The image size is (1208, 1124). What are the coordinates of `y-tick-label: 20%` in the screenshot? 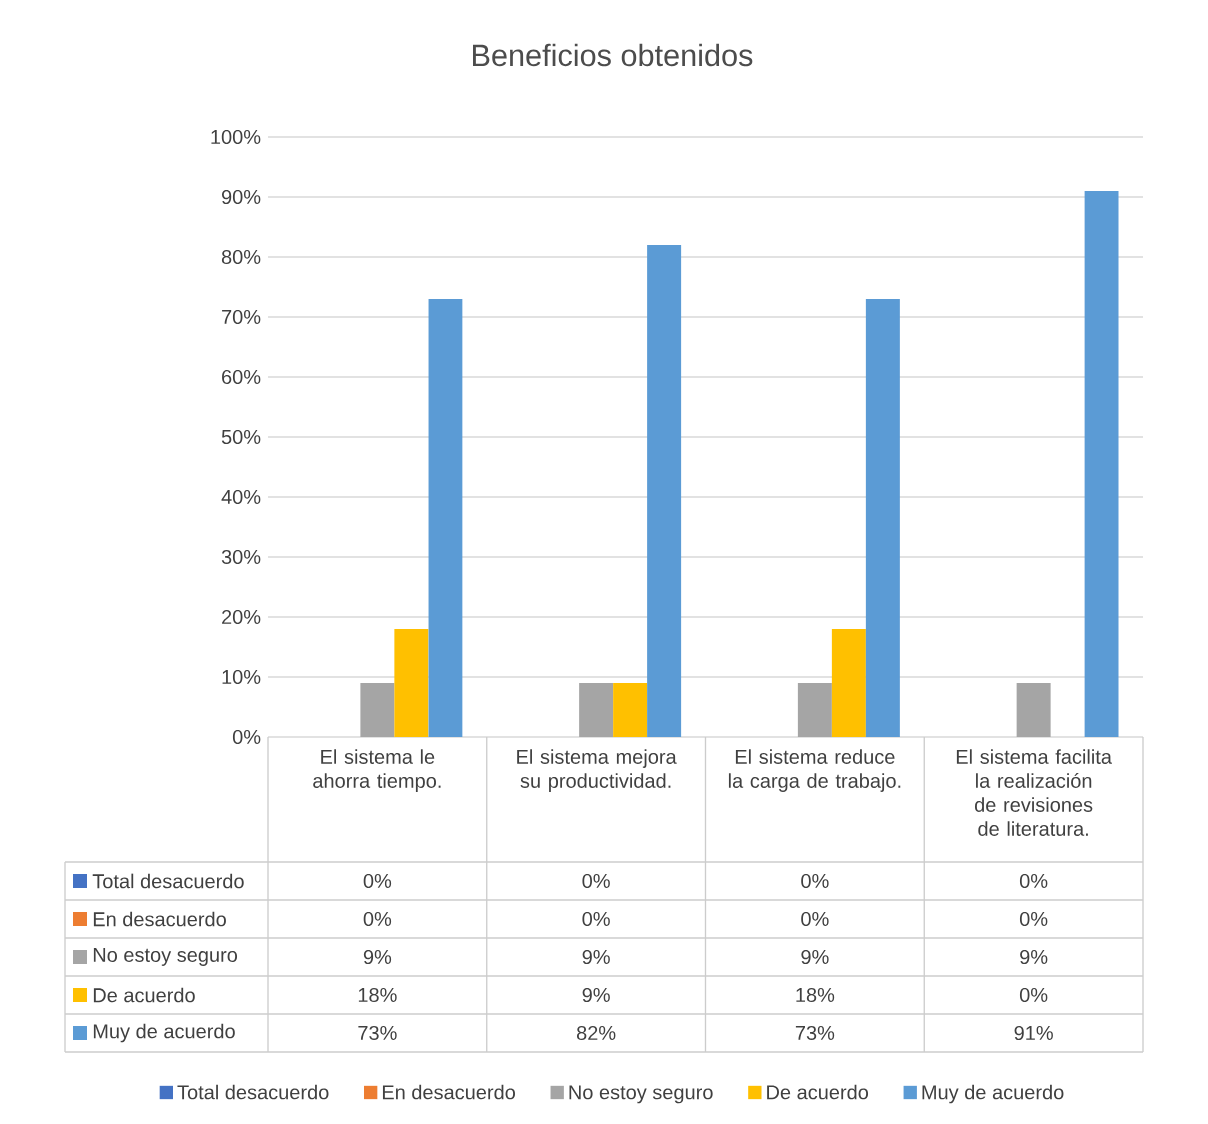 It's located at (241, 617).